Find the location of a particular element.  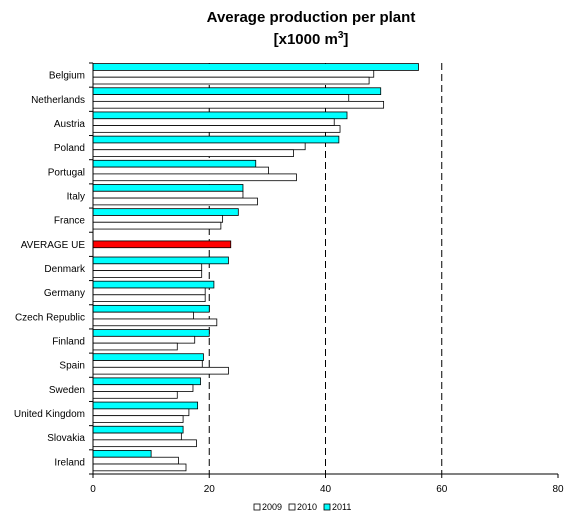

legend: 2009 2010 2011 is located at coordinates (302, 507).